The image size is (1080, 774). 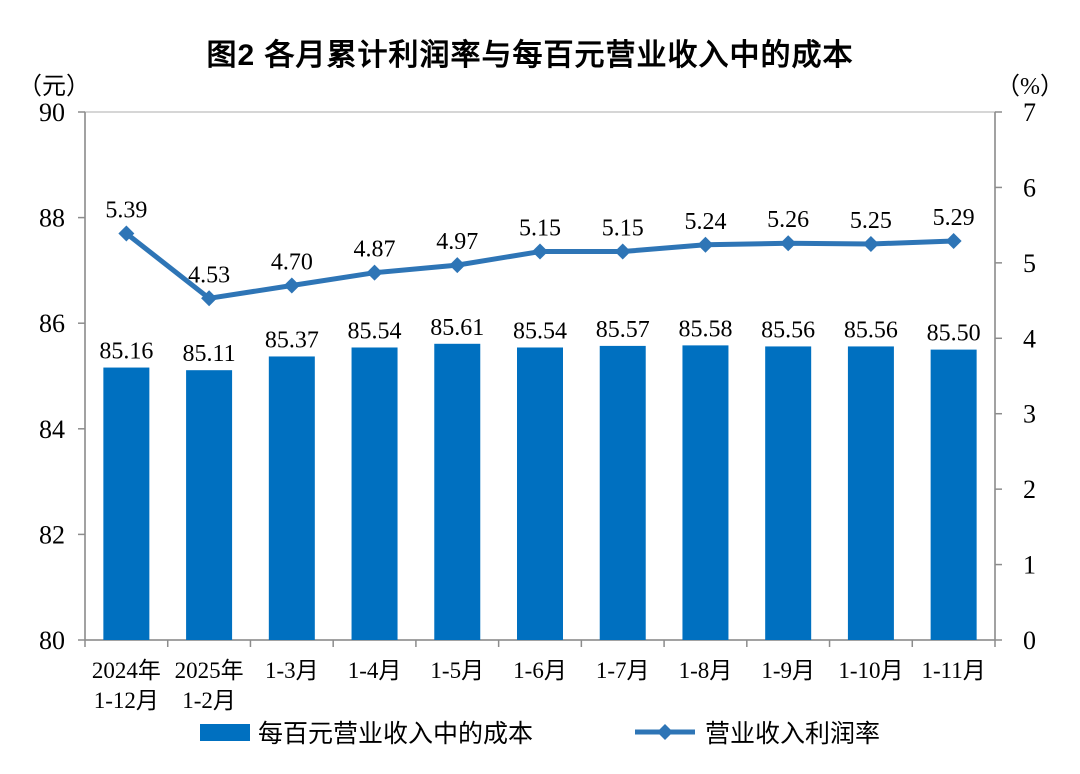 What do you see at coordinates (623, 670) in the screenshot?
I see `x-category-label: 1-7月` at bounding box center [623, 670].